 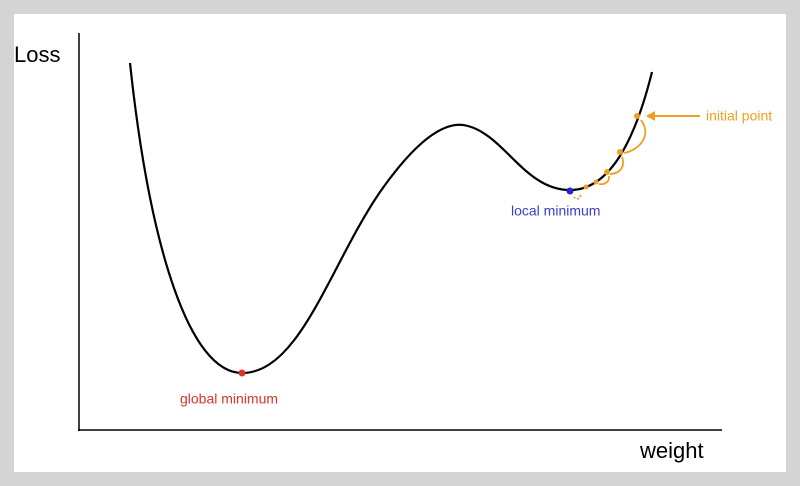 I want to click on descent-arrows, so click(x=610, y=159).